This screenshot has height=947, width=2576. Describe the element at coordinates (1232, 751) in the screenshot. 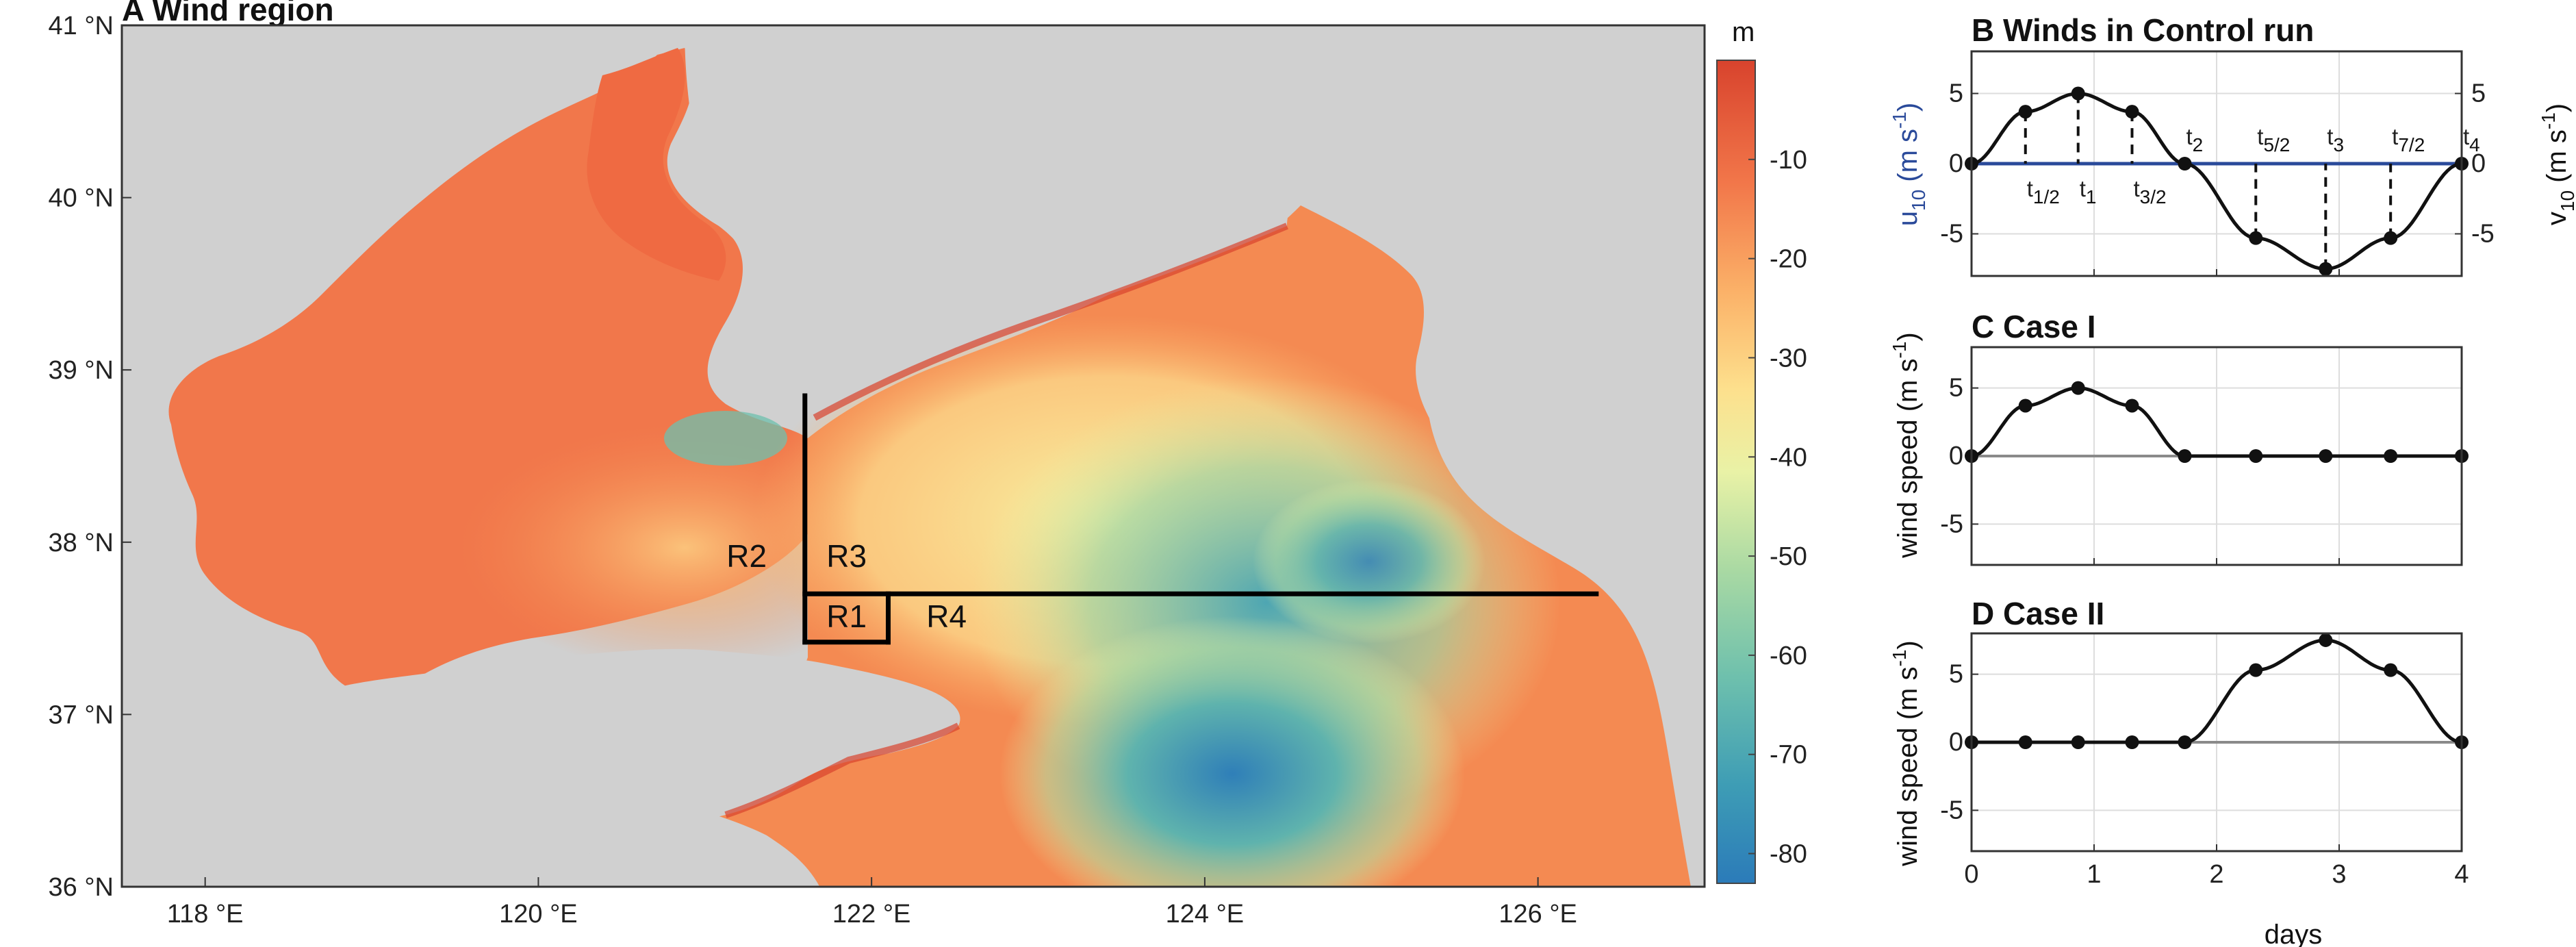

I see `yellow-sea-deep-south` at that location.